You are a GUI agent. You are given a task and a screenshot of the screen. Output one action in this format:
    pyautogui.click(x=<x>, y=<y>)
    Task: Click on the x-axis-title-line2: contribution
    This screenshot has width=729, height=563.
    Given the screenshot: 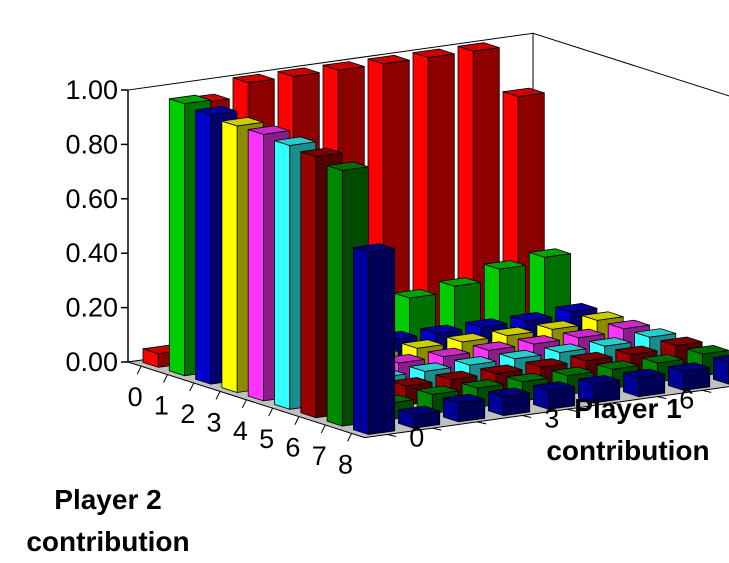 What is the action you would take?
    pyautogui.click(x=107, y=541)
    